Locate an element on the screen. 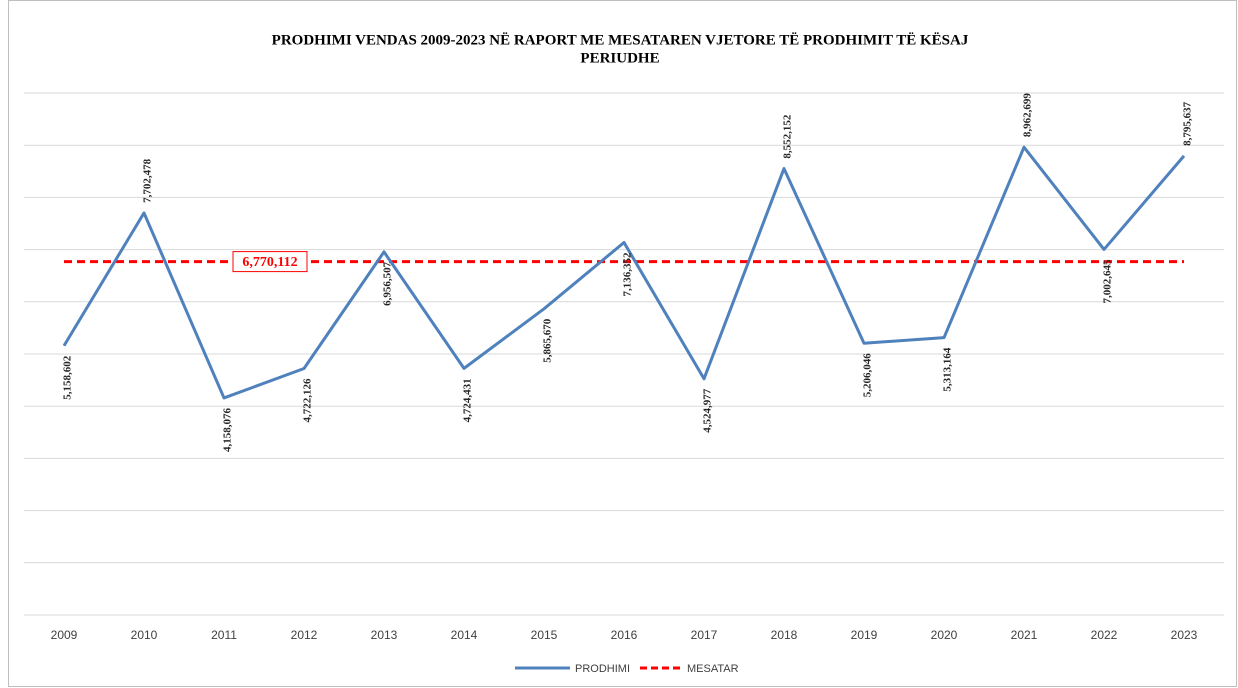  mean-label: 6,770,112 is located at coordinates (269, 262).